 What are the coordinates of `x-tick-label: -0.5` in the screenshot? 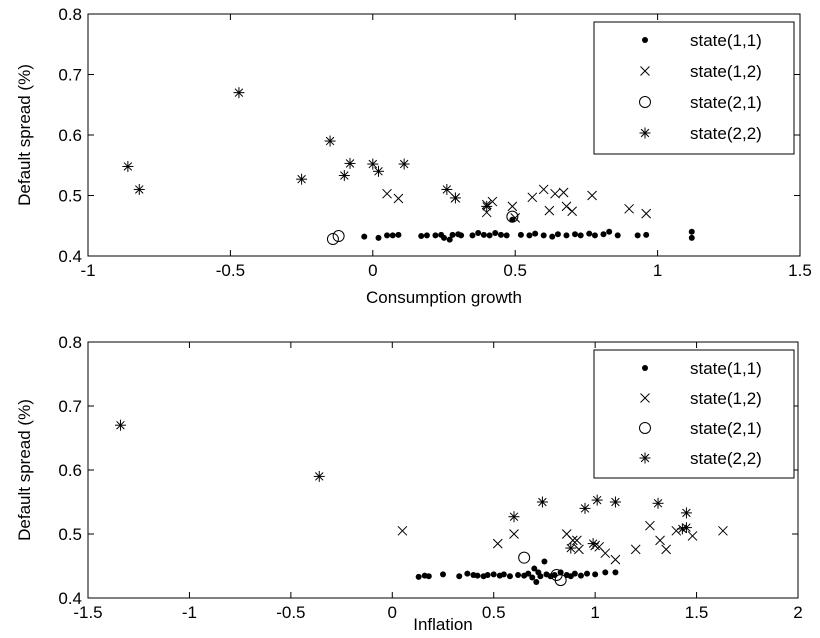 It's located at (230, 270).